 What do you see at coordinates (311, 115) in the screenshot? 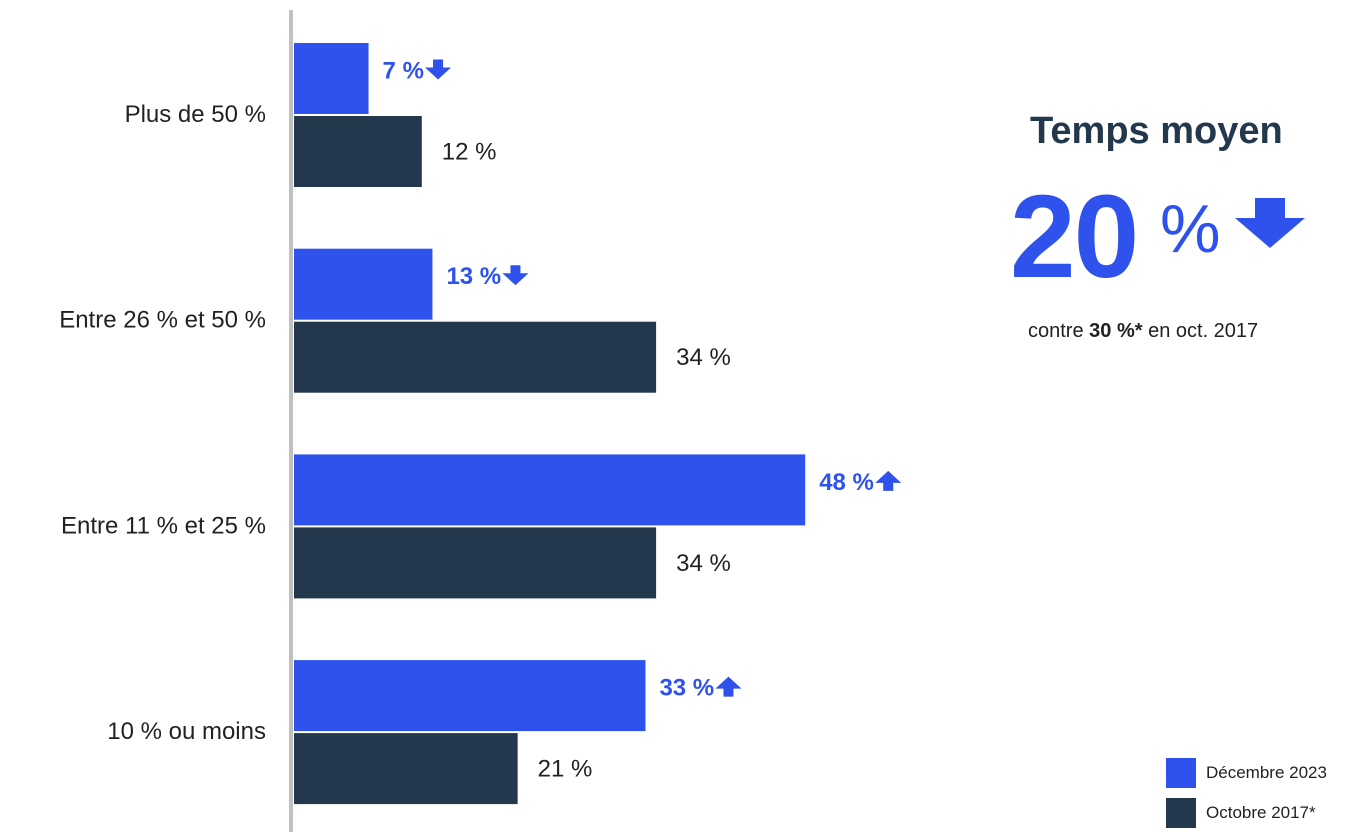
I see `bar-group: Plus de 50 % 7 % 12 %` at bounding box center [311, 115].